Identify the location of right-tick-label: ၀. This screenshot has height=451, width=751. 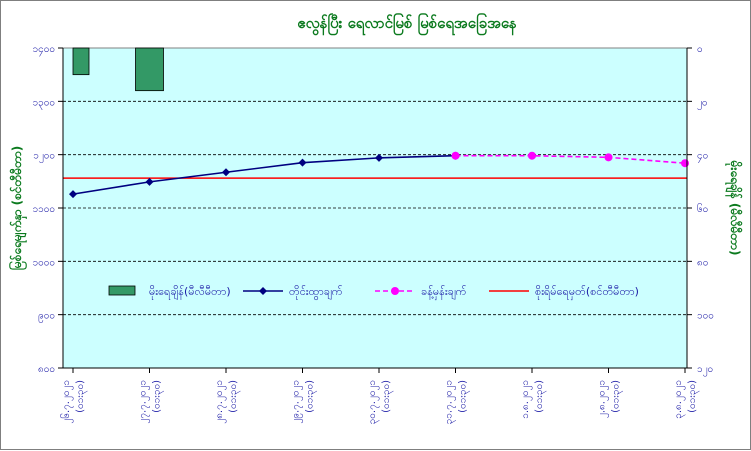
(700, 49).